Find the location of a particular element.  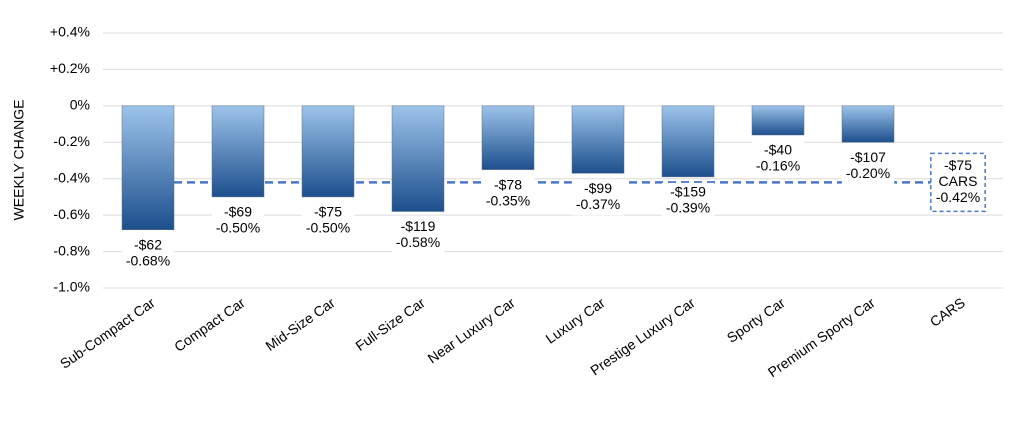

data-label: -$99-0.37% is located at coordinates (598, 197).